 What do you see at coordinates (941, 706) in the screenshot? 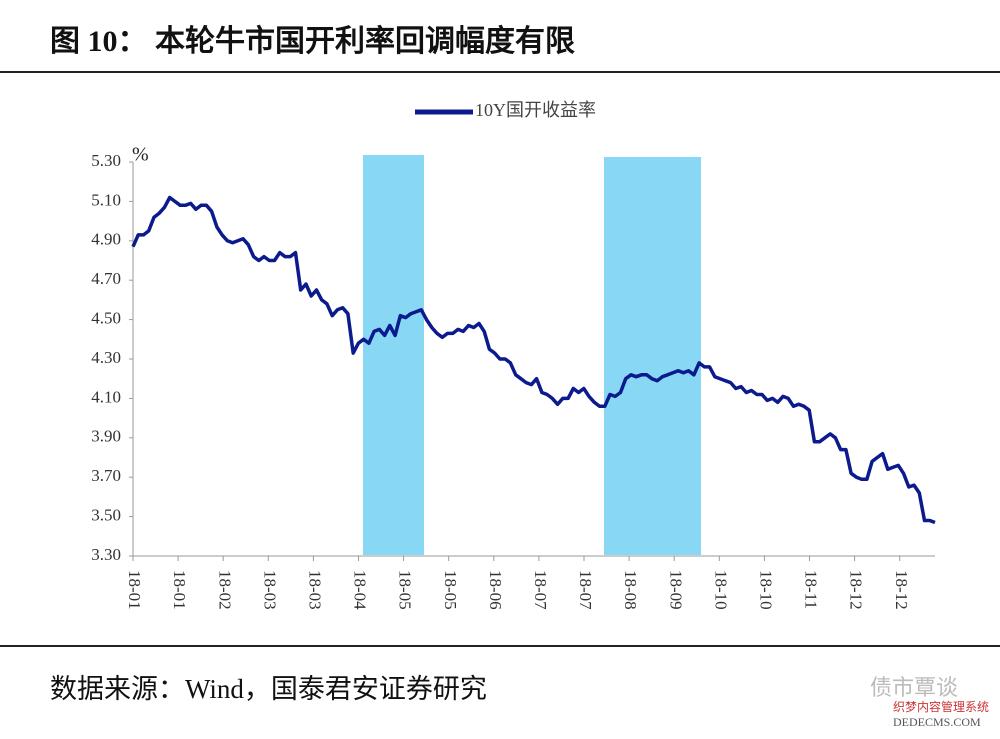
I see `watermark: 织梦内容管理系统` at bounding box center [941, 706].